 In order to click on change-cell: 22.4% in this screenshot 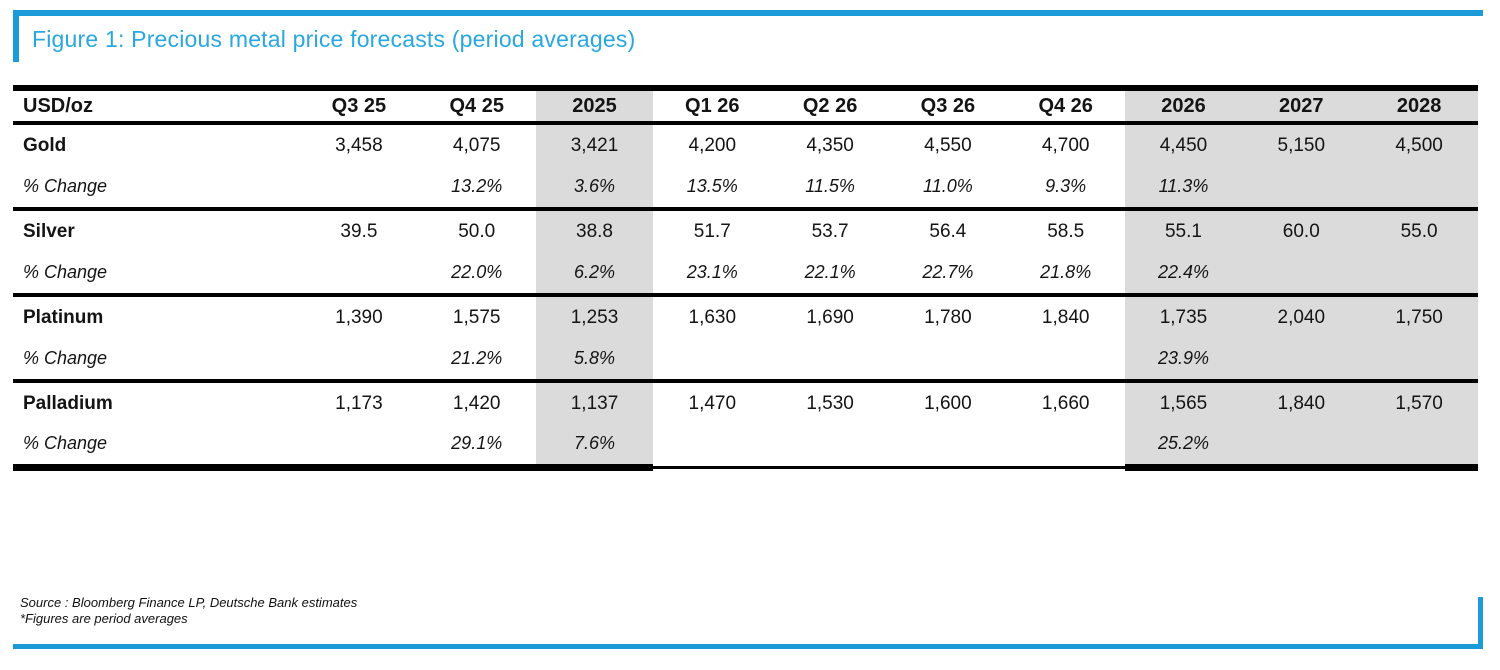, I will do `click(1183, 274)`.